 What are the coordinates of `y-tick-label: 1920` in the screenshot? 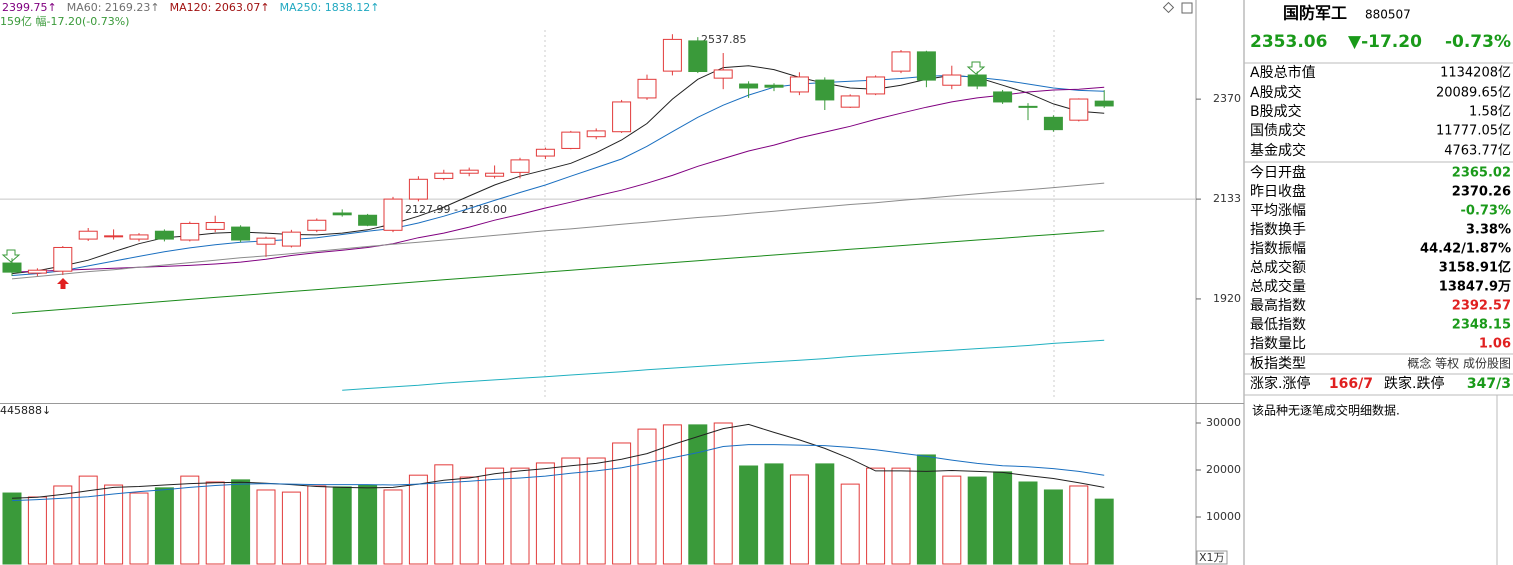 It's located at (1227, 298).